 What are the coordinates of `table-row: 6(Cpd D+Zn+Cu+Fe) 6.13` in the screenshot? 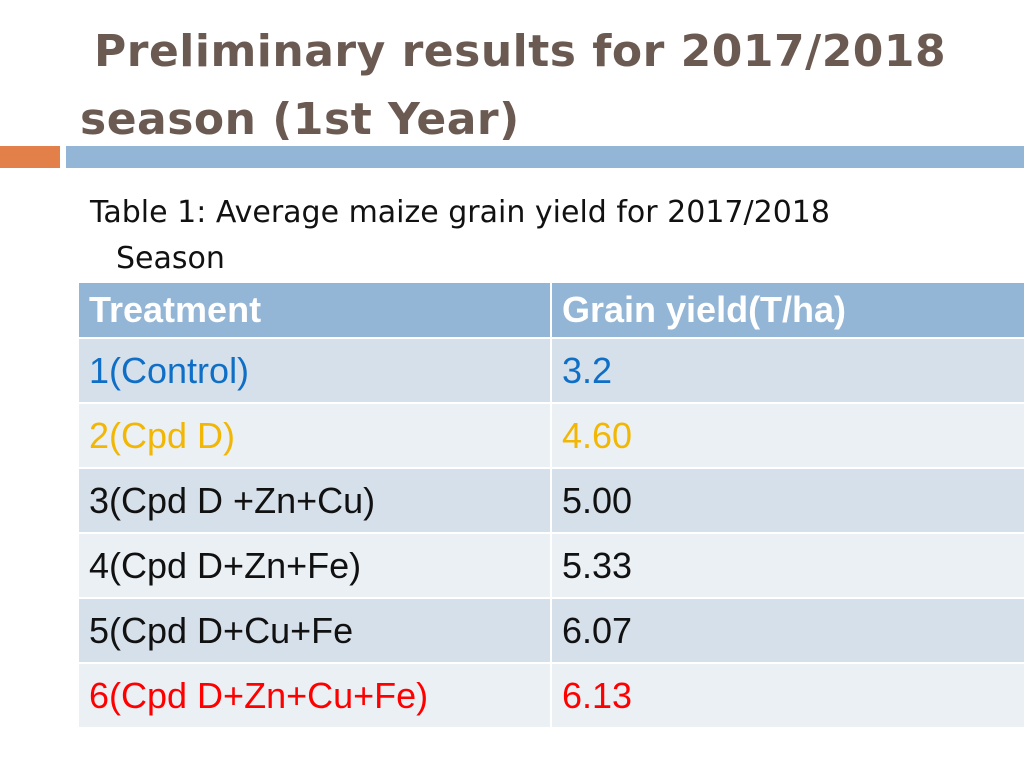 It's located at (550, 695).